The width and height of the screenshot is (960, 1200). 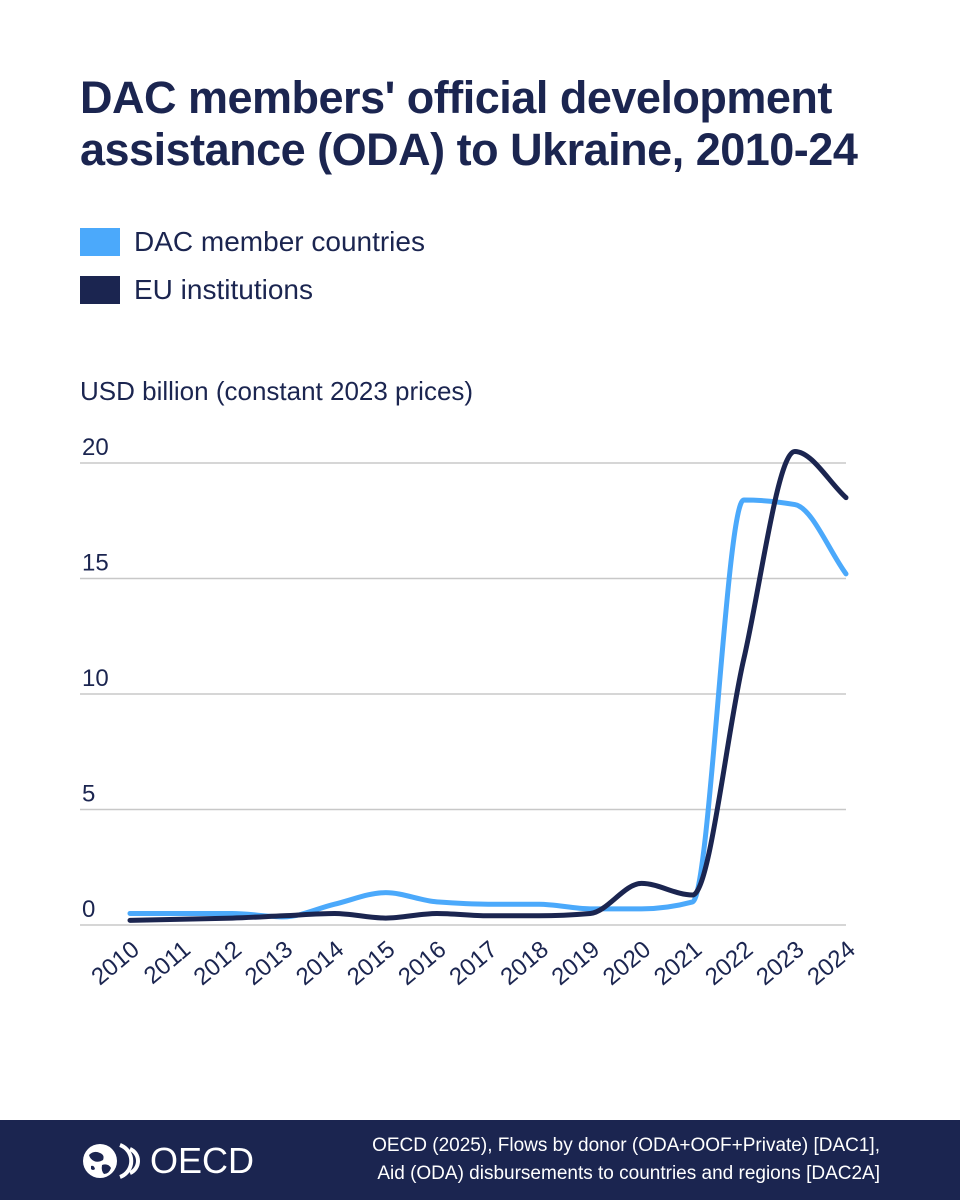 I want to click on legend-label-eu: EU institutions, so click(x=223, y=289).